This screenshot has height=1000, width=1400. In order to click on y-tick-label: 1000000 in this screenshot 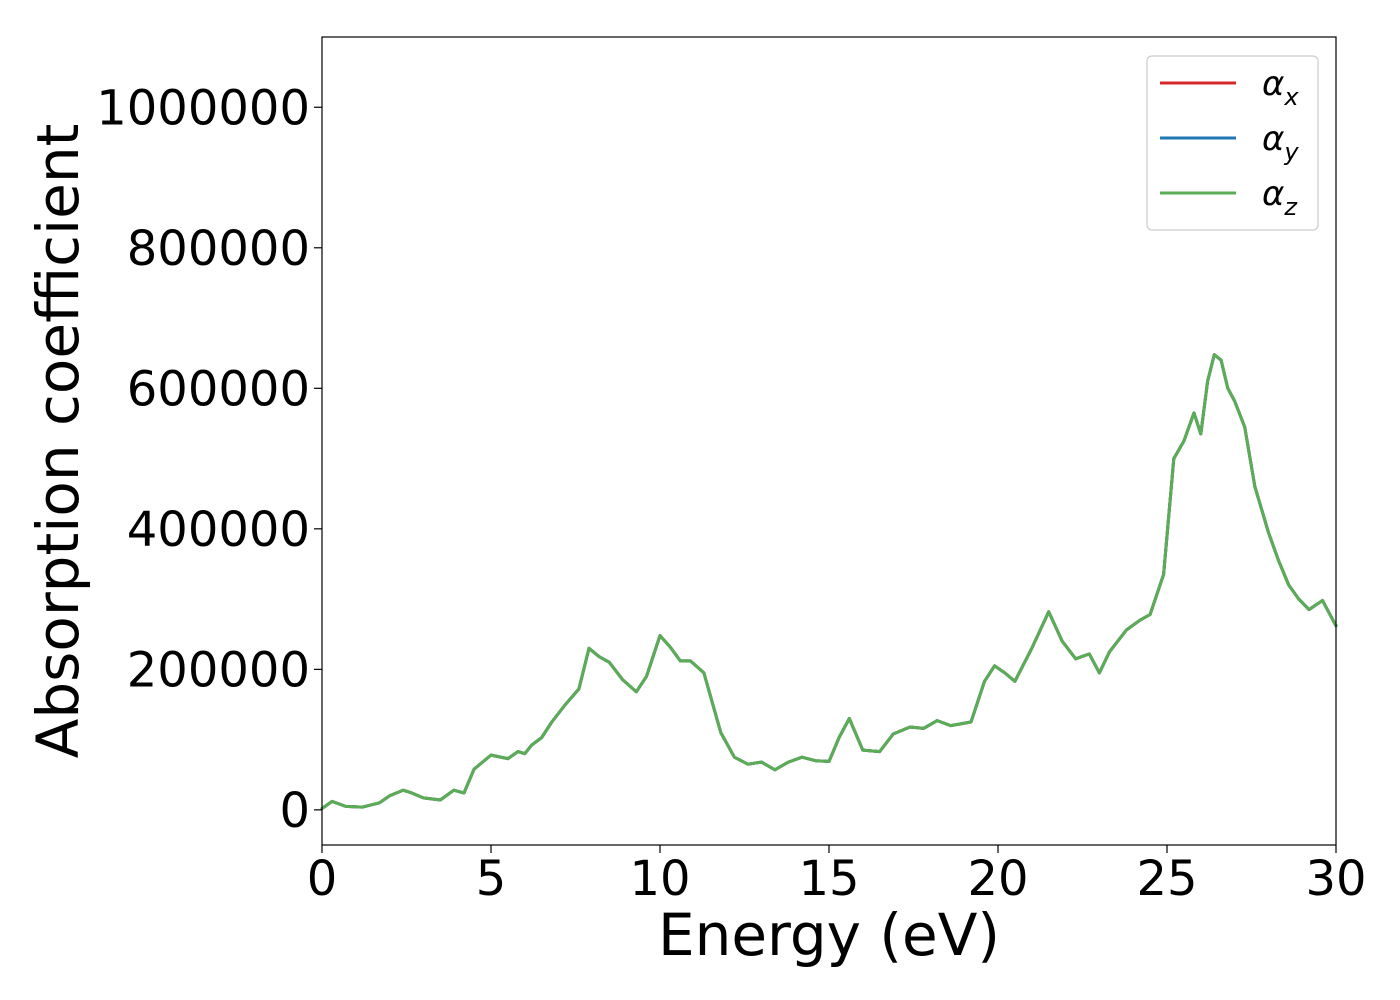, I will do `click(203, 108)`.